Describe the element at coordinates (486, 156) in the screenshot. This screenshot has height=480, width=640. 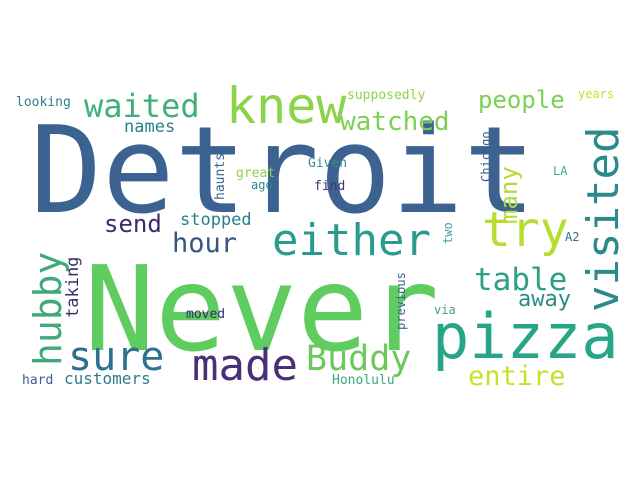
I see `word-chicago: Chicago` at that location.